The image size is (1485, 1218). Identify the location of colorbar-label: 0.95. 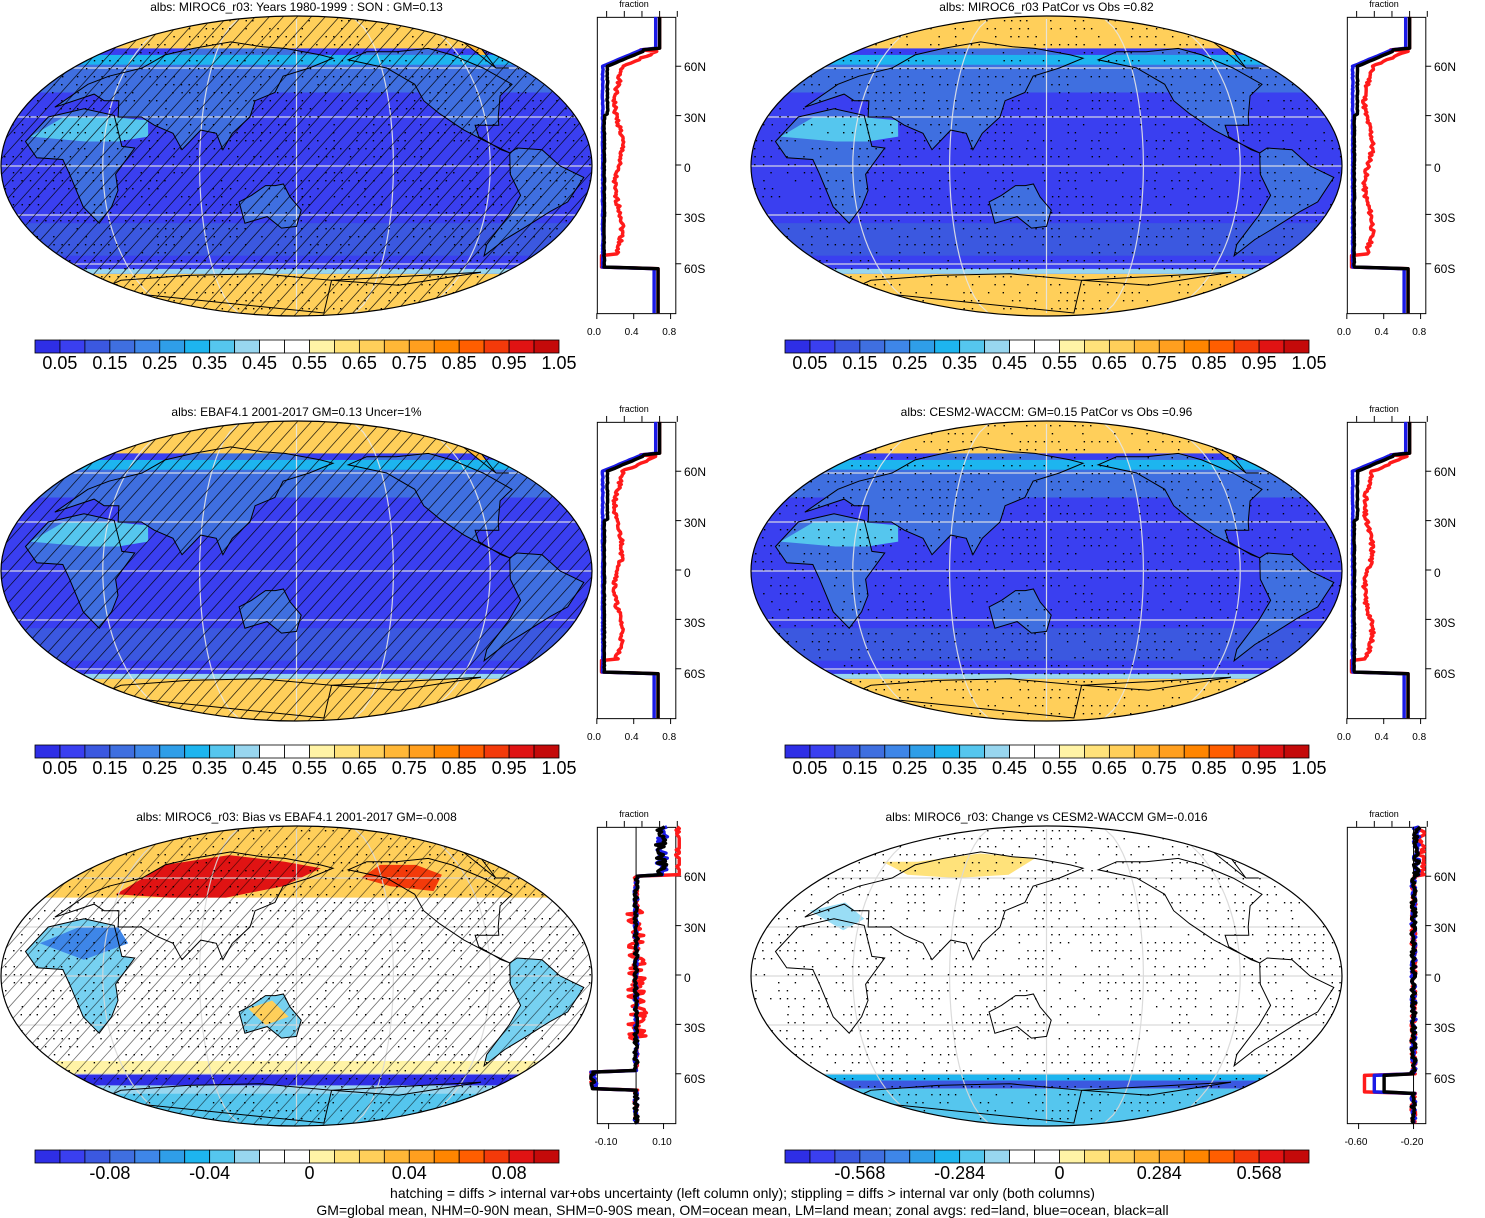
(1259, 768).